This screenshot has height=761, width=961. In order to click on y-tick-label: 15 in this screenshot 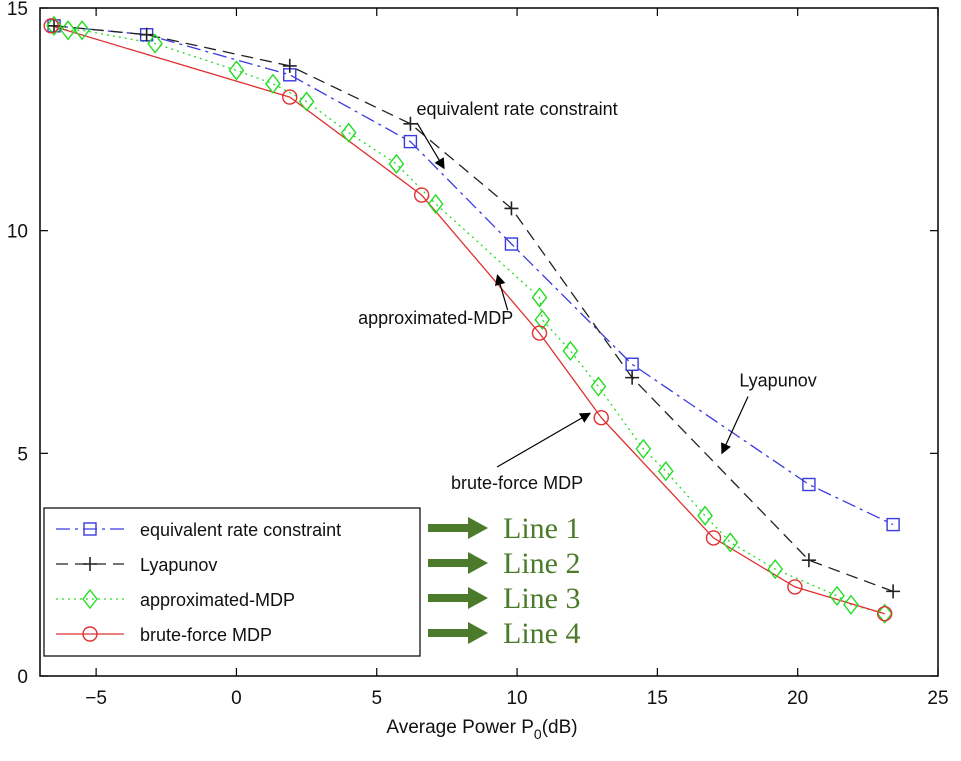, I will do `click(17, 10)`.